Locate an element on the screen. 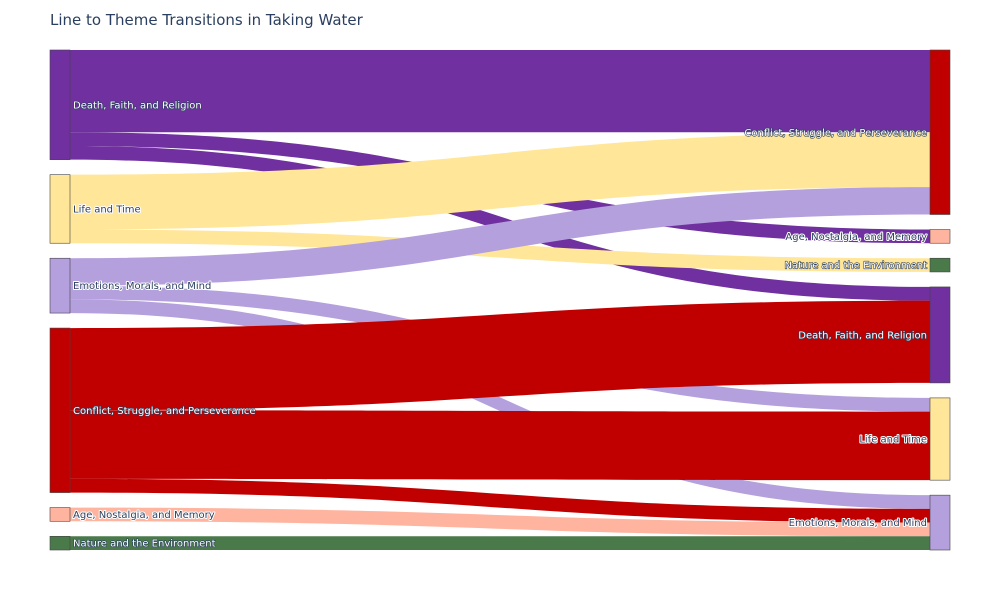  source-node-label-conflict-struggle-and-perseverance: Conflict, Struggle, and Perseverance is located at coordinates (164, 411).